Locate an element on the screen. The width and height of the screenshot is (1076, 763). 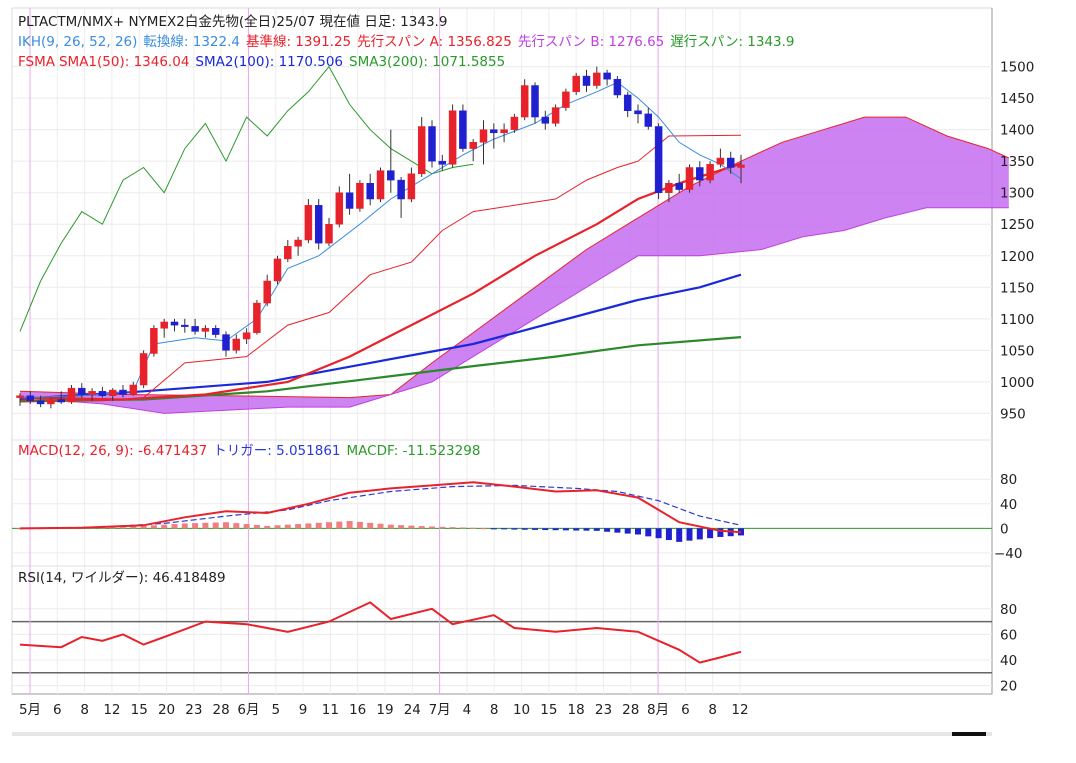
sma3-line is located at coordinates (380, 369).